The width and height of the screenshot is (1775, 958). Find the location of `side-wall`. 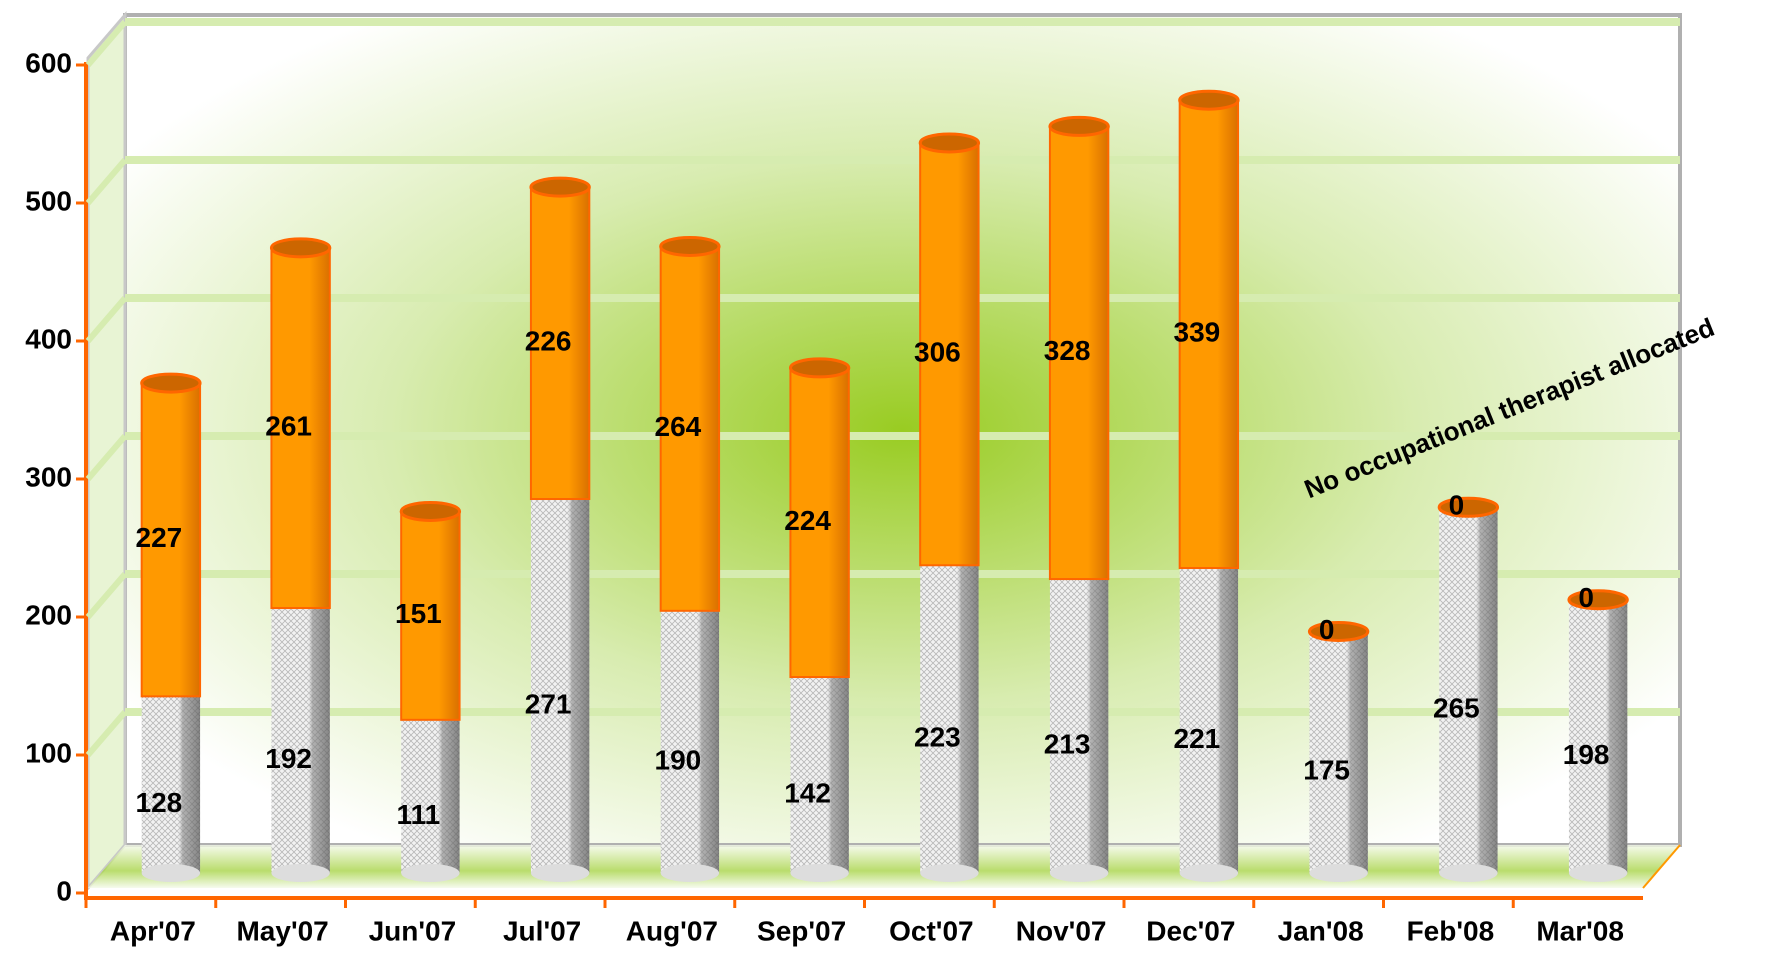

side-wall is located at coordinates (106, 451).